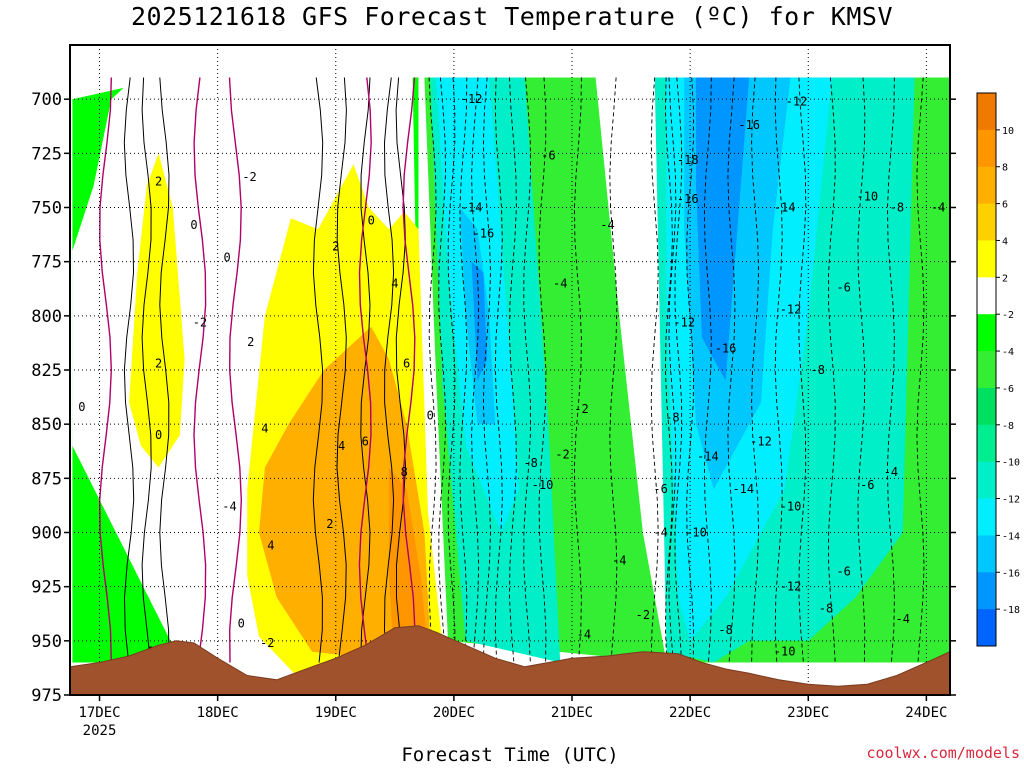 The image size is (1024, 768). I want to click on region-yellow-a, so click(157, 310).